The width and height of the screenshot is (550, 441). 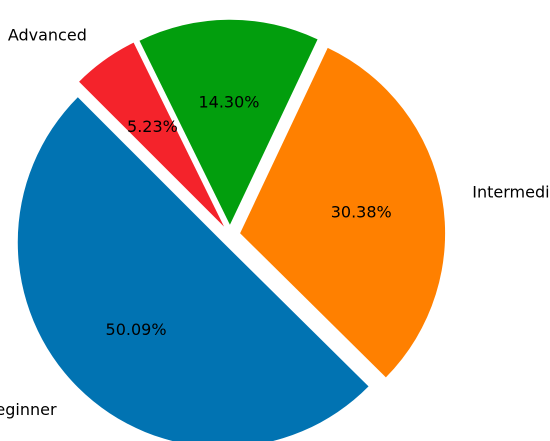 What do you see at coordinates (47, 34) in the screenshot?
I see `slice-category-label: Advanced` at bounding box center [47, 34].